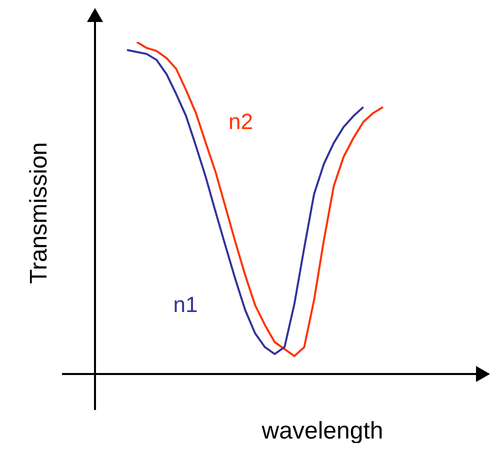 The image size is (499, 451). What do you see at coordinates (241, 121) in the screenshot?
I see `series-label: n2` at bounding box center [241, 121].